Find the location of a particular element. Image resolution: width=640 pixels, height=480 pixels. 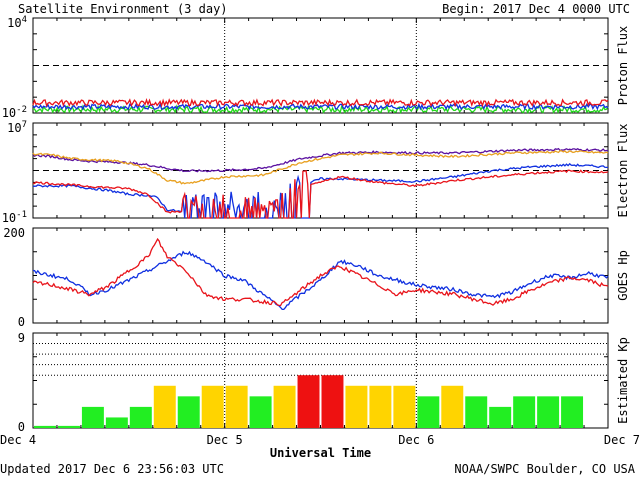

electron-series-purple is located at coordinates (320, 160).